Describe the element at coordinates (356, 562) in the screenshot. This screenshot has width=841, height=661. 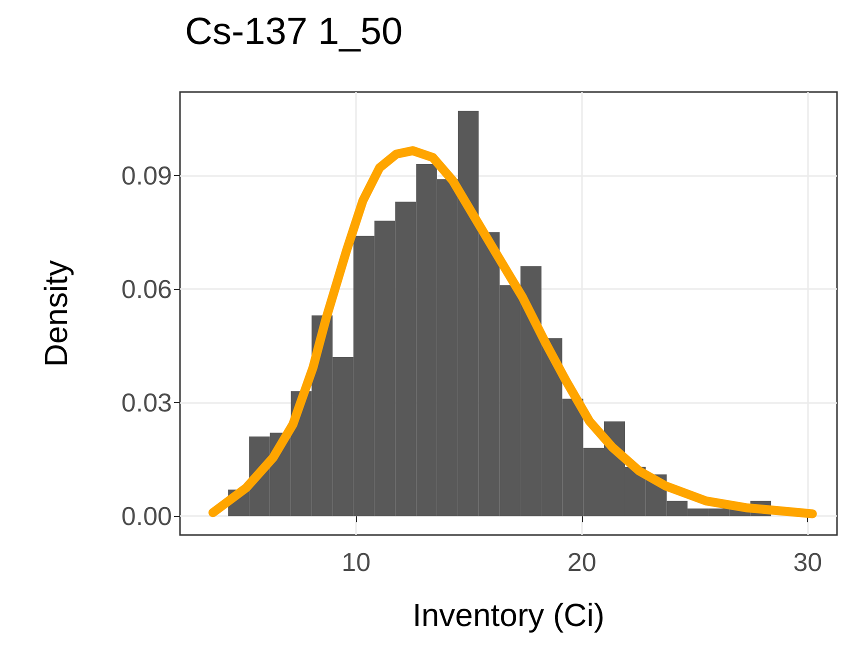
I see `x-tick-label: 10` at that location.